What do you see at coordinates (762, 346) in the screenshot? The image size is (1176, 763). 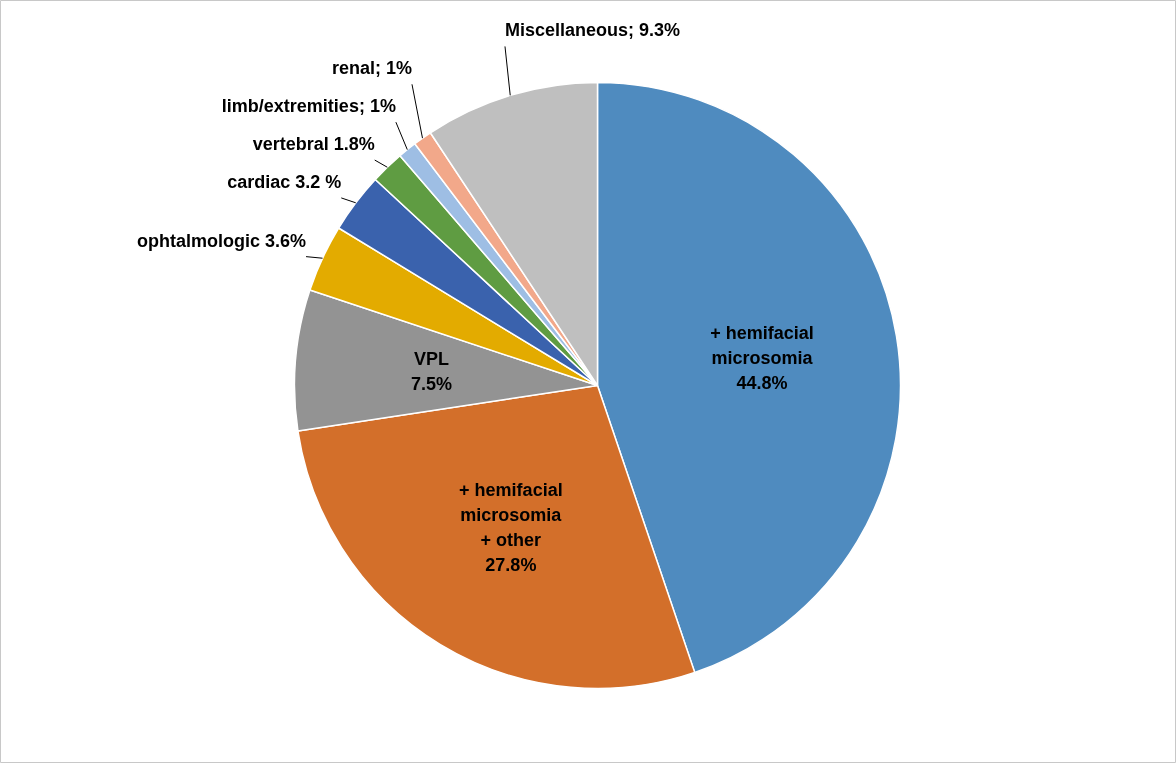 I see `slice-label: + hemifacial microsomia` at bounding box center [762, 346].